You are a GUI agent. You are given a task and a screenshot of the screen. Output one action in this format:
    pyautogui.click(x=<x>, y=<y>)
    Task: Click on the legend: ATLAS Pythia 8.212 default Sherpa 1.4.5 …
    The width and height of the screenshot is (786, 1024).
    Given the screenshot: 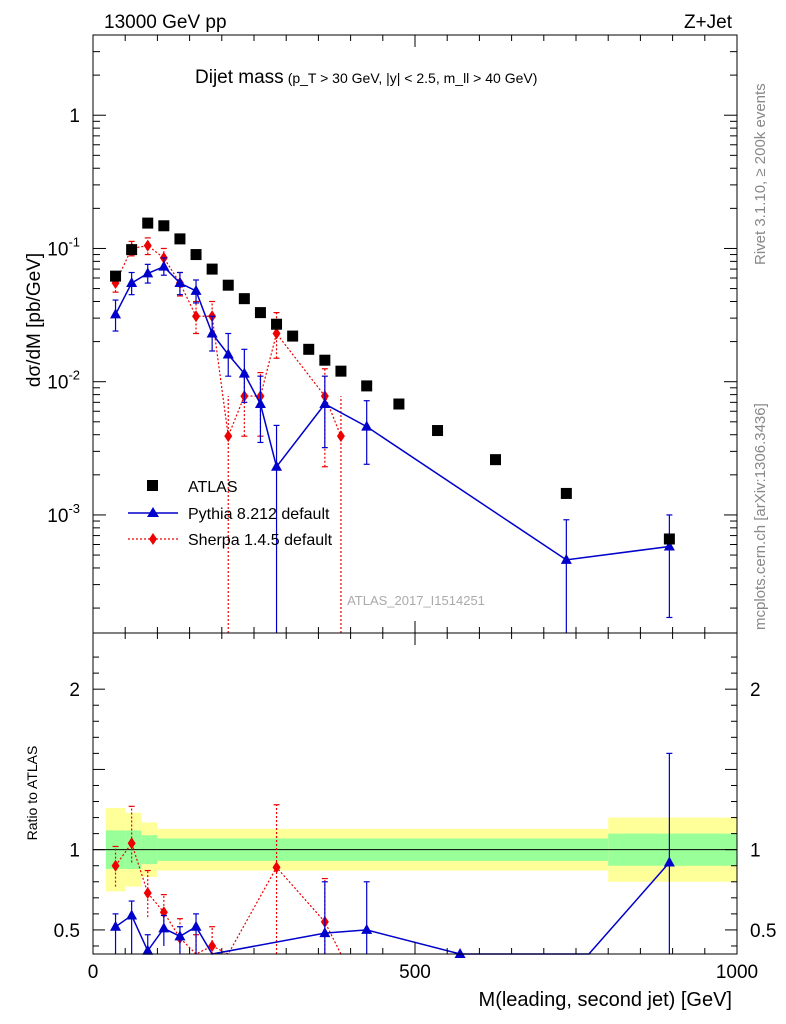 What is the action you would take?
    pyautogui.click(x=230, y=514)
    